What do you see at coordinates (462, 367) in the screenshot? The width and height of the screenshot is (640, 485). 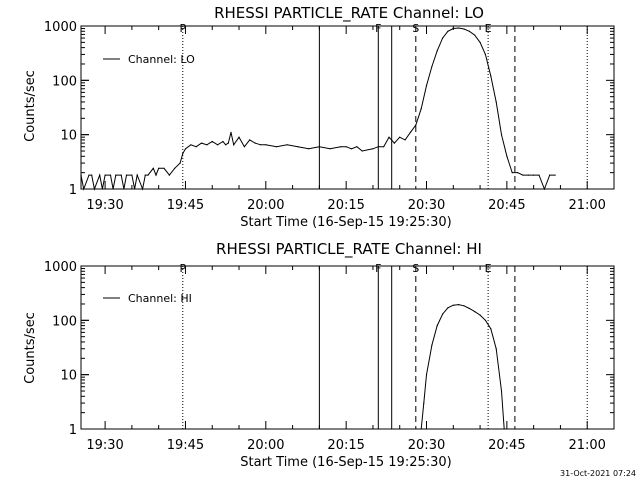 I see `series-line` at bounding box center [462, 367].